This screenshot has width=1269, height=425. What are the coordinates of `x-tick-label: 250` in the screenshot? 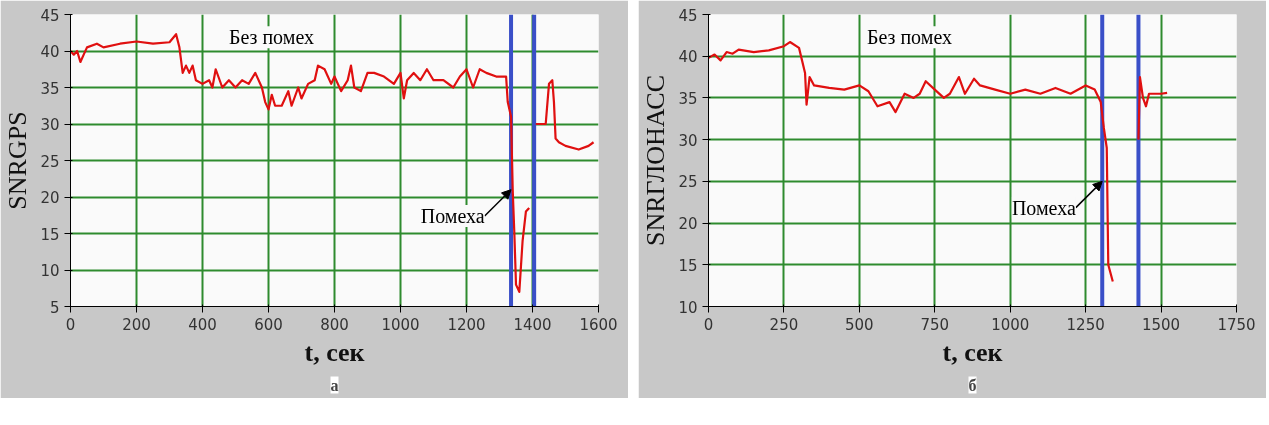 It's located at (784, 324).